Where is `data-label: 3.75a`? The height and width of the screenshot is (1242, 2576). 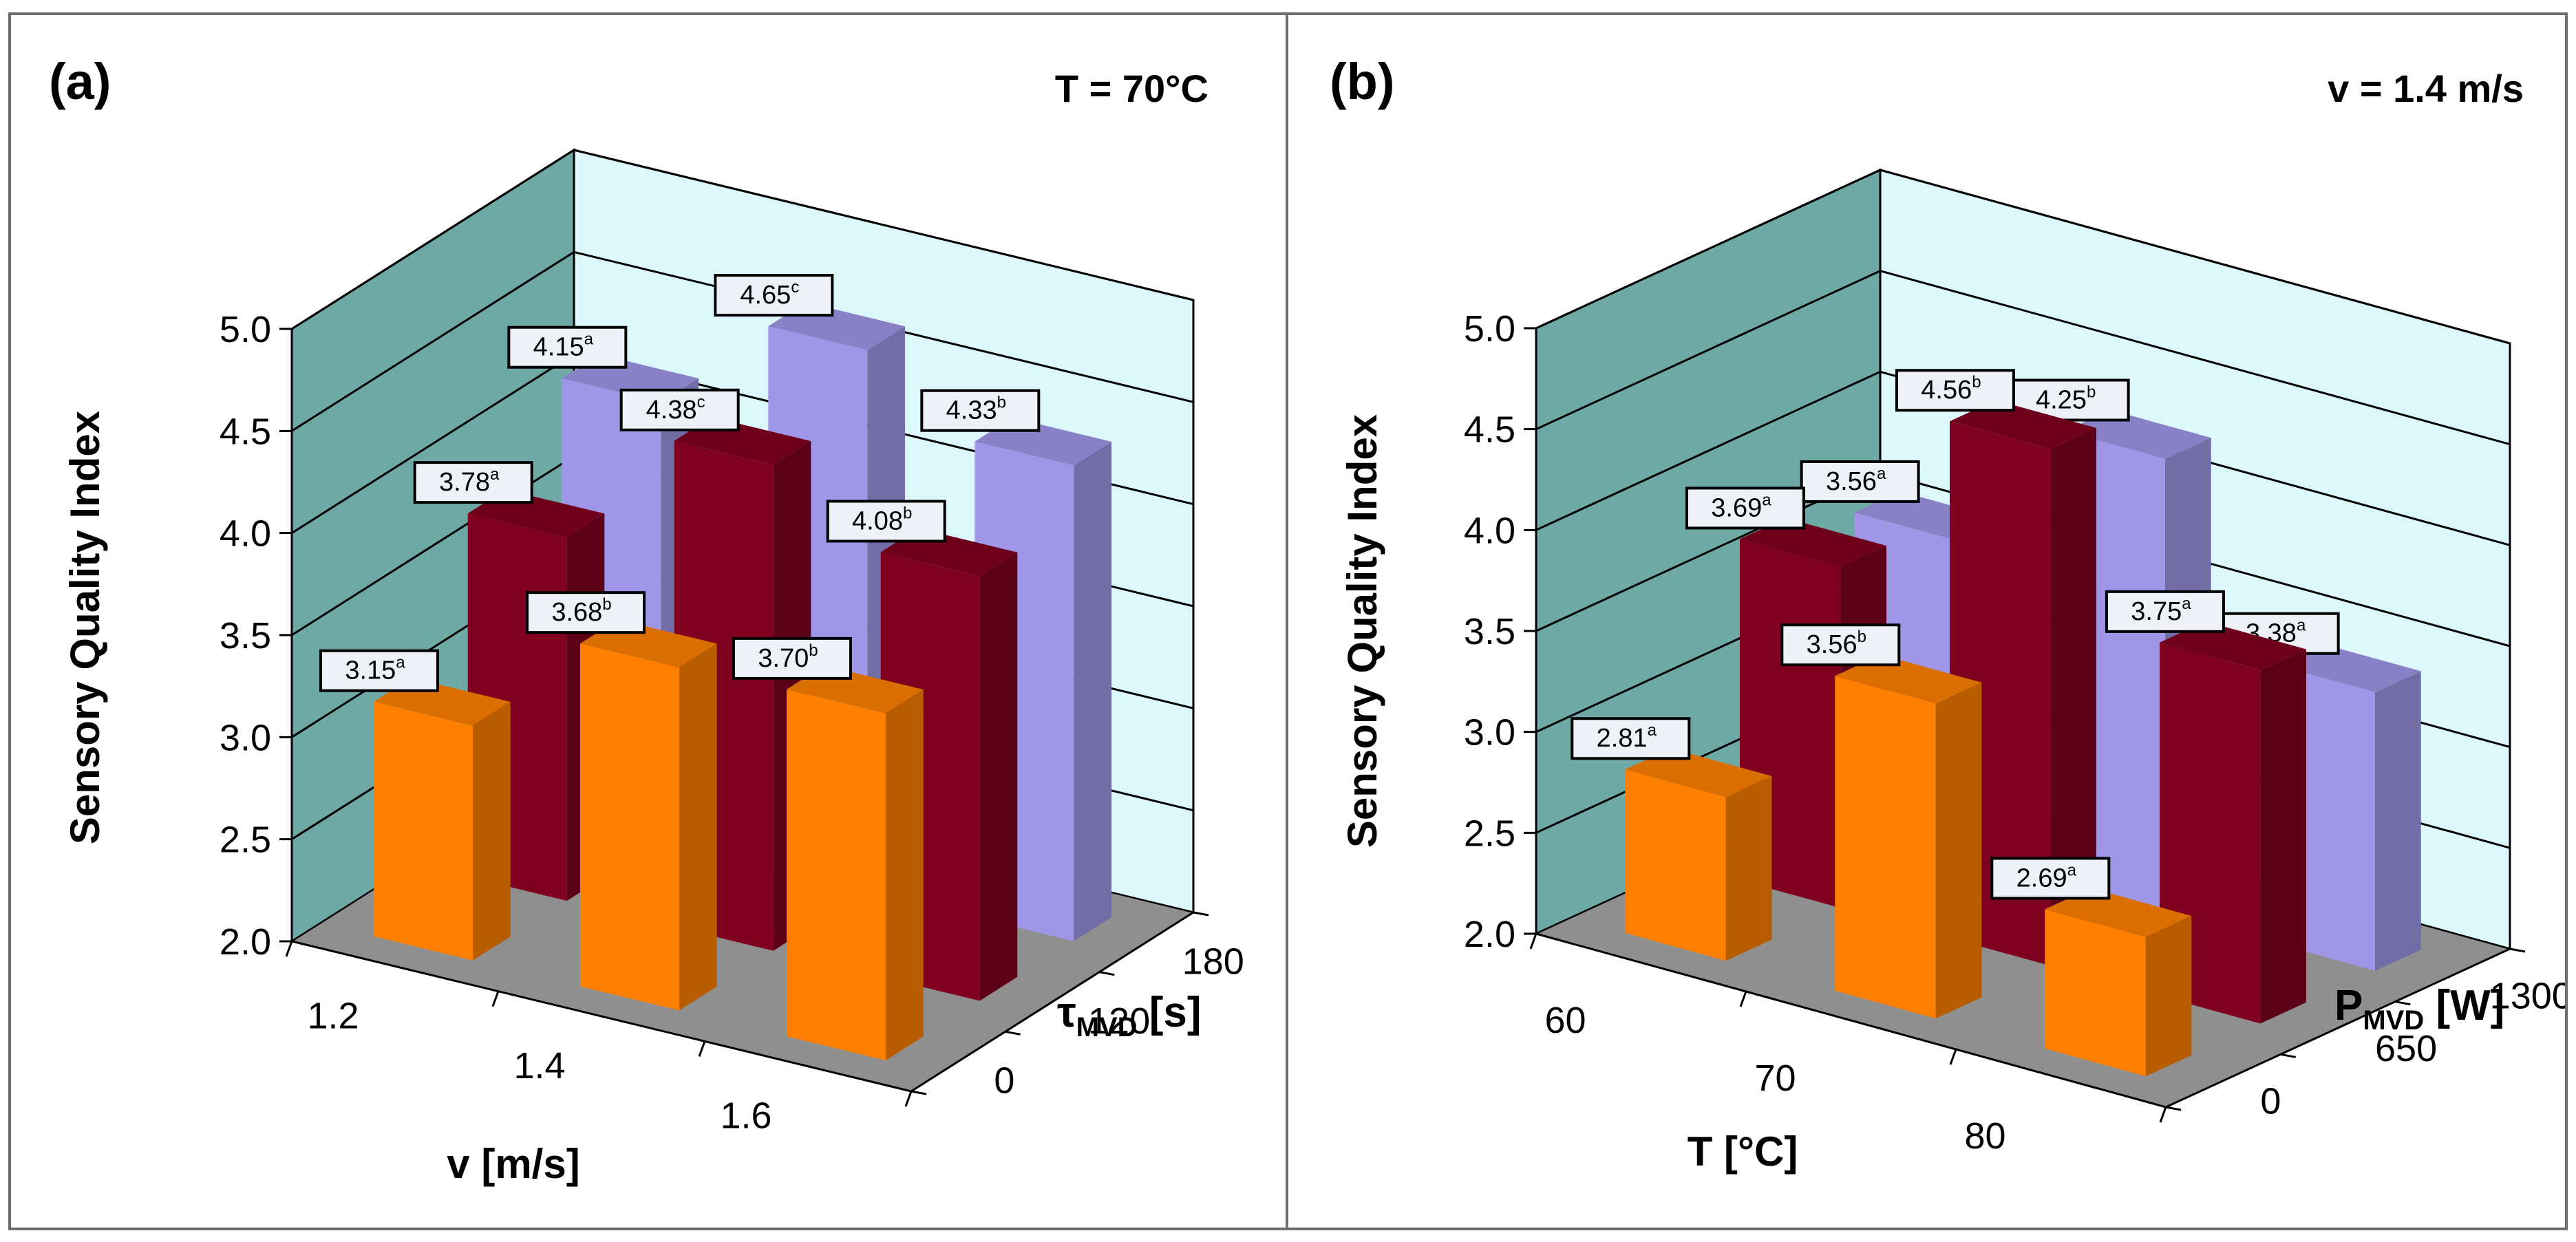 data-label: 3.75a is located at coordinates (2165, 611).